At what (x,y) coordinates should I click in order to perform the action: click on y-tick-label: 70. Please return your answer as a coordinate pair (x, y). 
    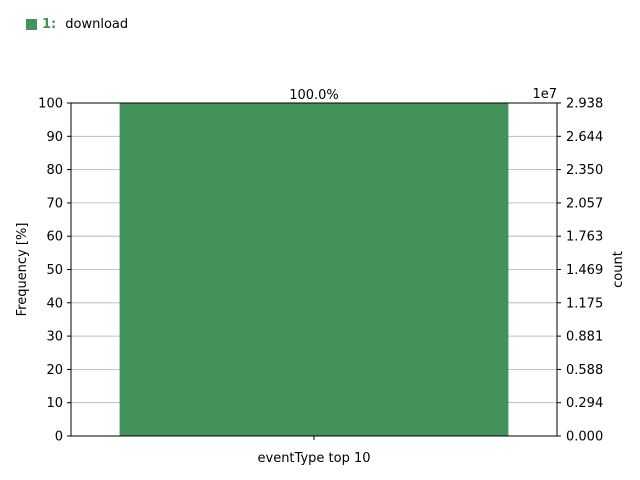
    Looking at the image, I should click on (54, 203).